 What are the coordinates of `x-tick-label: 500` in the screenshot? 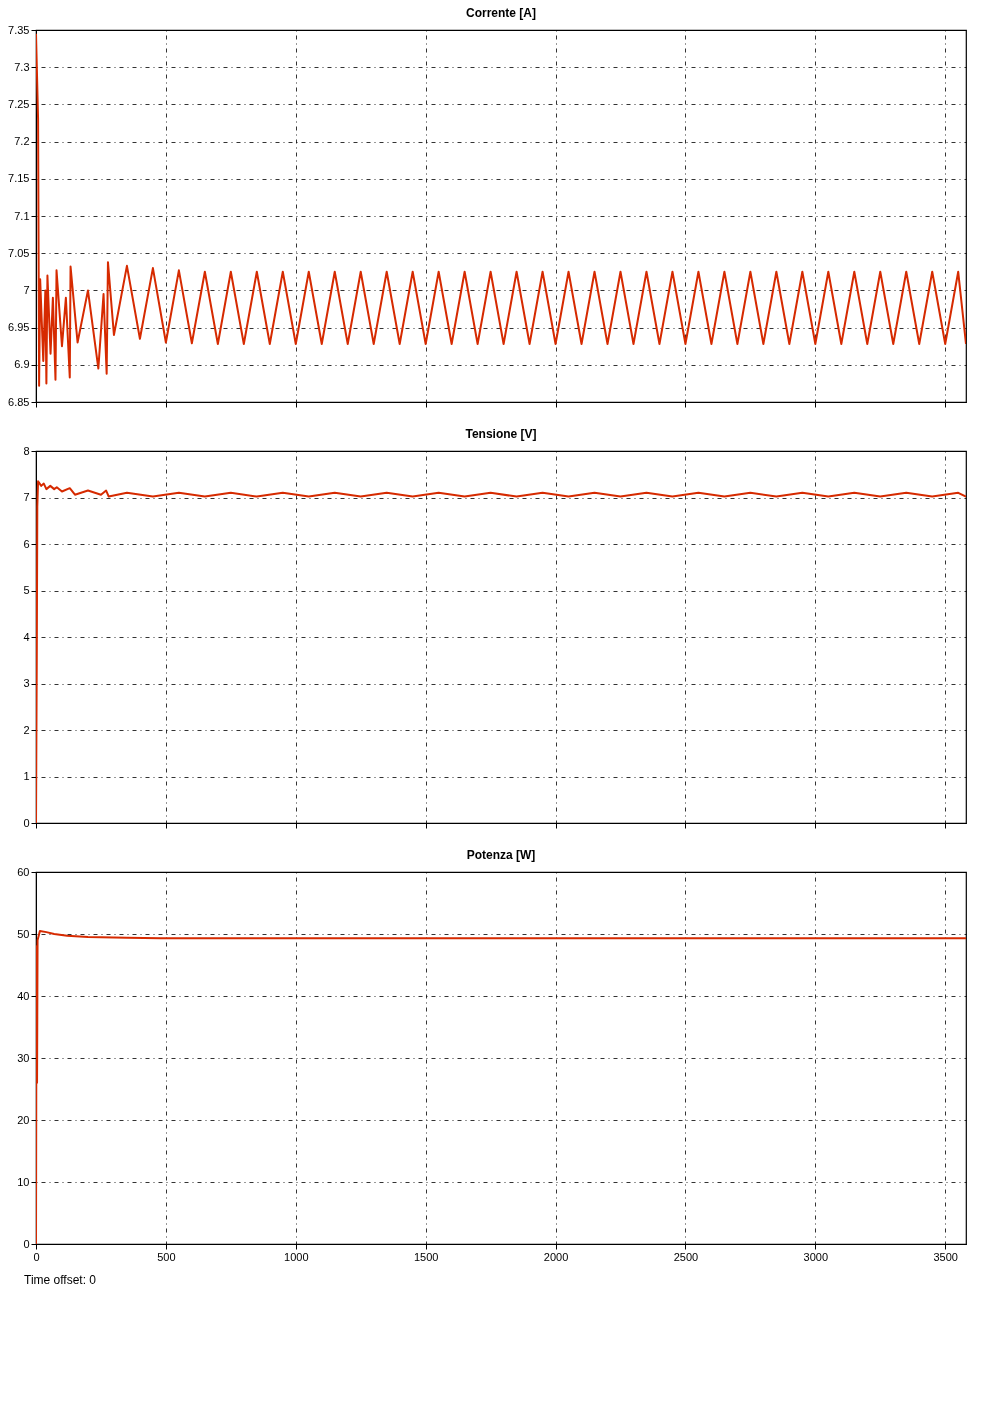 It's located at (166, 1256).